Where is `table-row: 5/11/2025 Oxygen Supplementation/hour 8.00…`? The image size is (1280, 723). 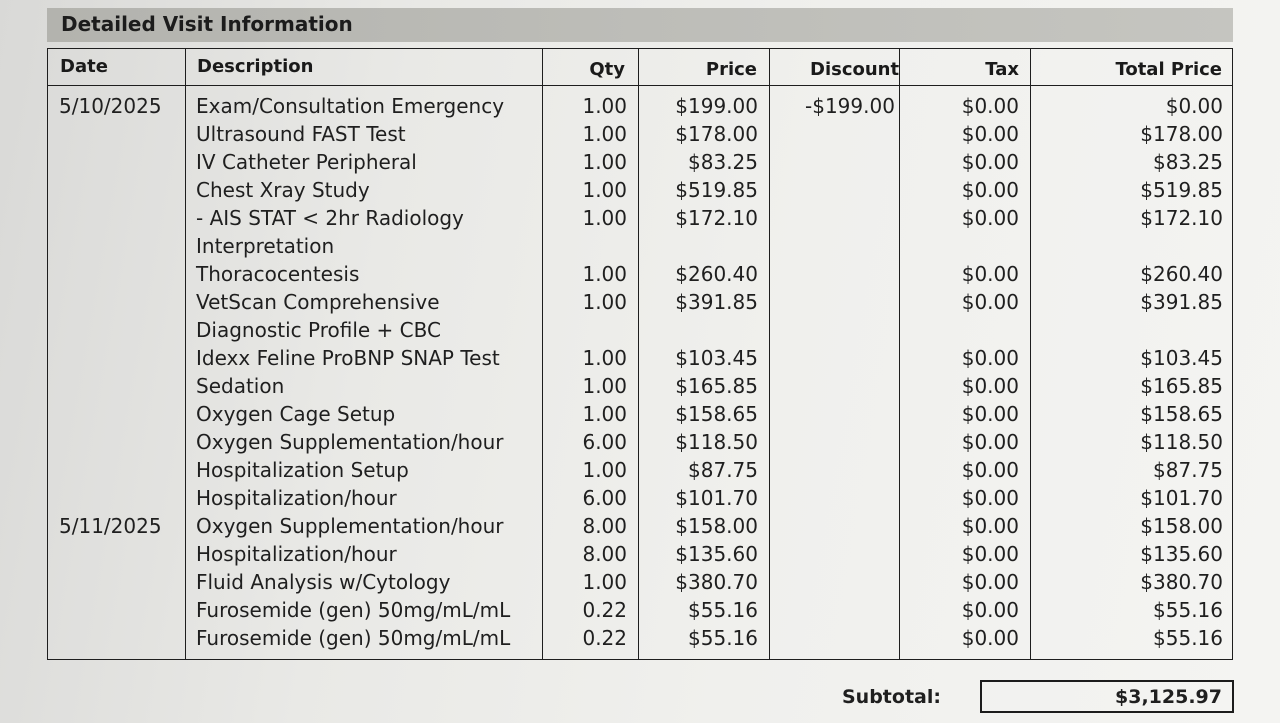
table-row: 5/11/2025 Oxygen Supplementation/hour 8.00… is located at coordinates (640, 526).